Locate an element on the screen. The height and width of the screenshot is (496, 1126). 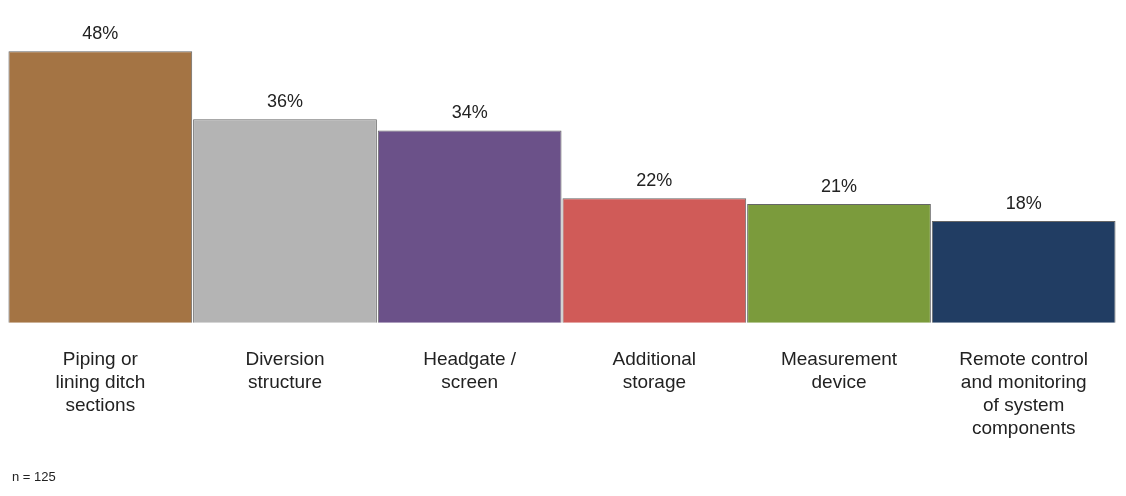
text: n = 125 is located at coordinates (34, 477).